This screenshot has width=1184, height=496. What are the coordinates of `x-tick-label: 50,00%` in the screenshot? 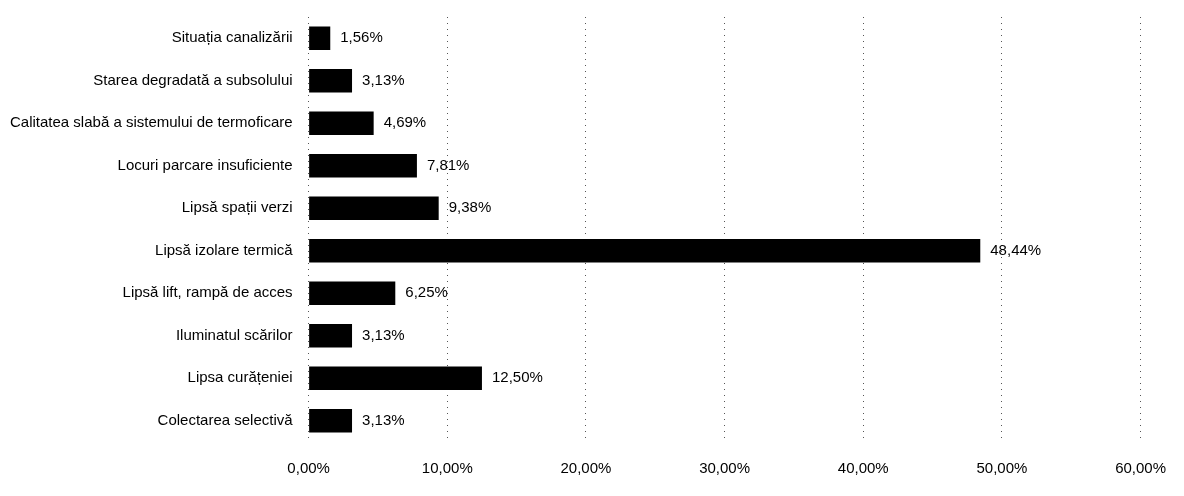 It's located at (1002, 468).